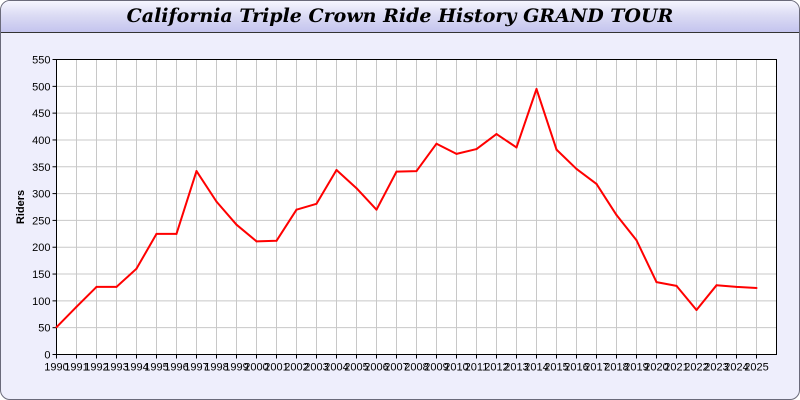  Describe the element at coordinates (636, 368) in the screenshot. I see `x-tick-label: 2019` at that location.